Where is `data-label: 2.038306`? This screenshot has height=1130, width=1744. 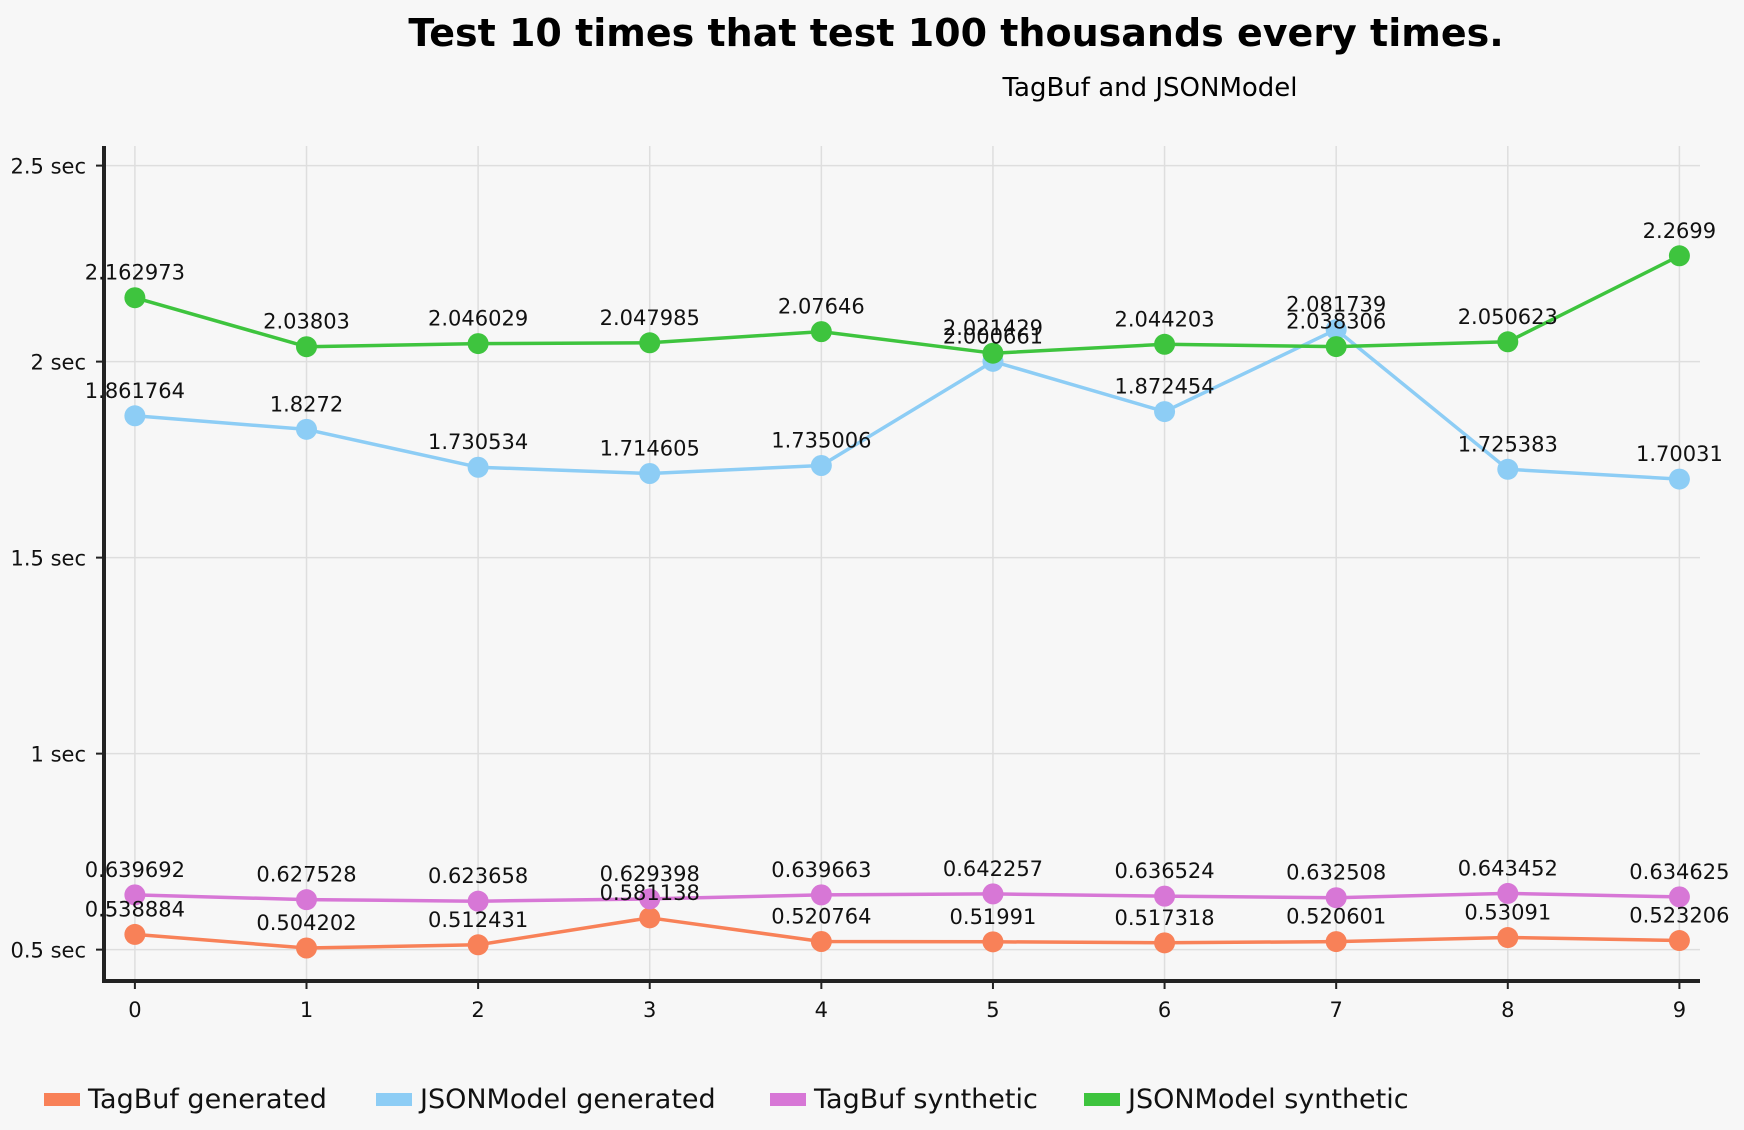 data-label: 2.038306 is located at coordinates (1336, 322).